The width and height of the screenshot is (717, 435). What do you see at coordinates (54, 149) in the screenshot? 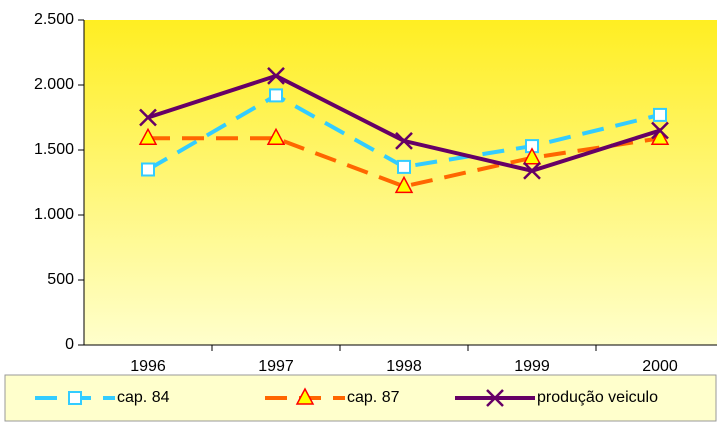
I see `y-tick-label: 1.500` at bounding box center [54, 149].